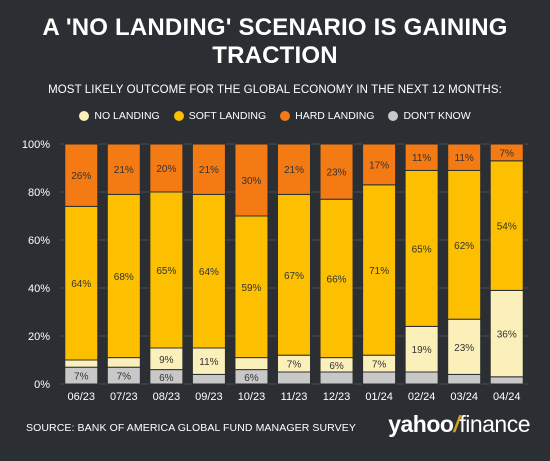 The height and width of the screenshot is (461, 550). Describe the element at coordinates (464, 397) in the screenshot. I see `x-tick-label: 03/24` at that location.